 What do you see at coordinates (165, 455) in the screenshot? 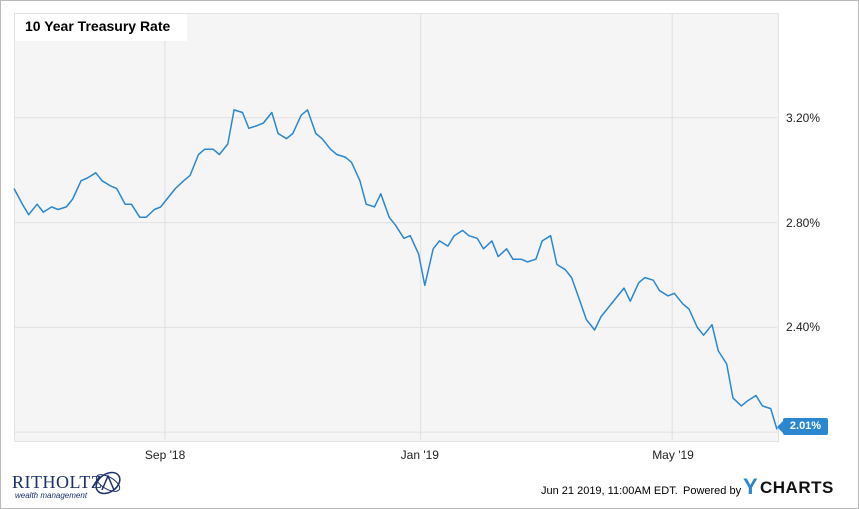
I see `x-tick-label: Sep '18` at bounding box center [165, 455].